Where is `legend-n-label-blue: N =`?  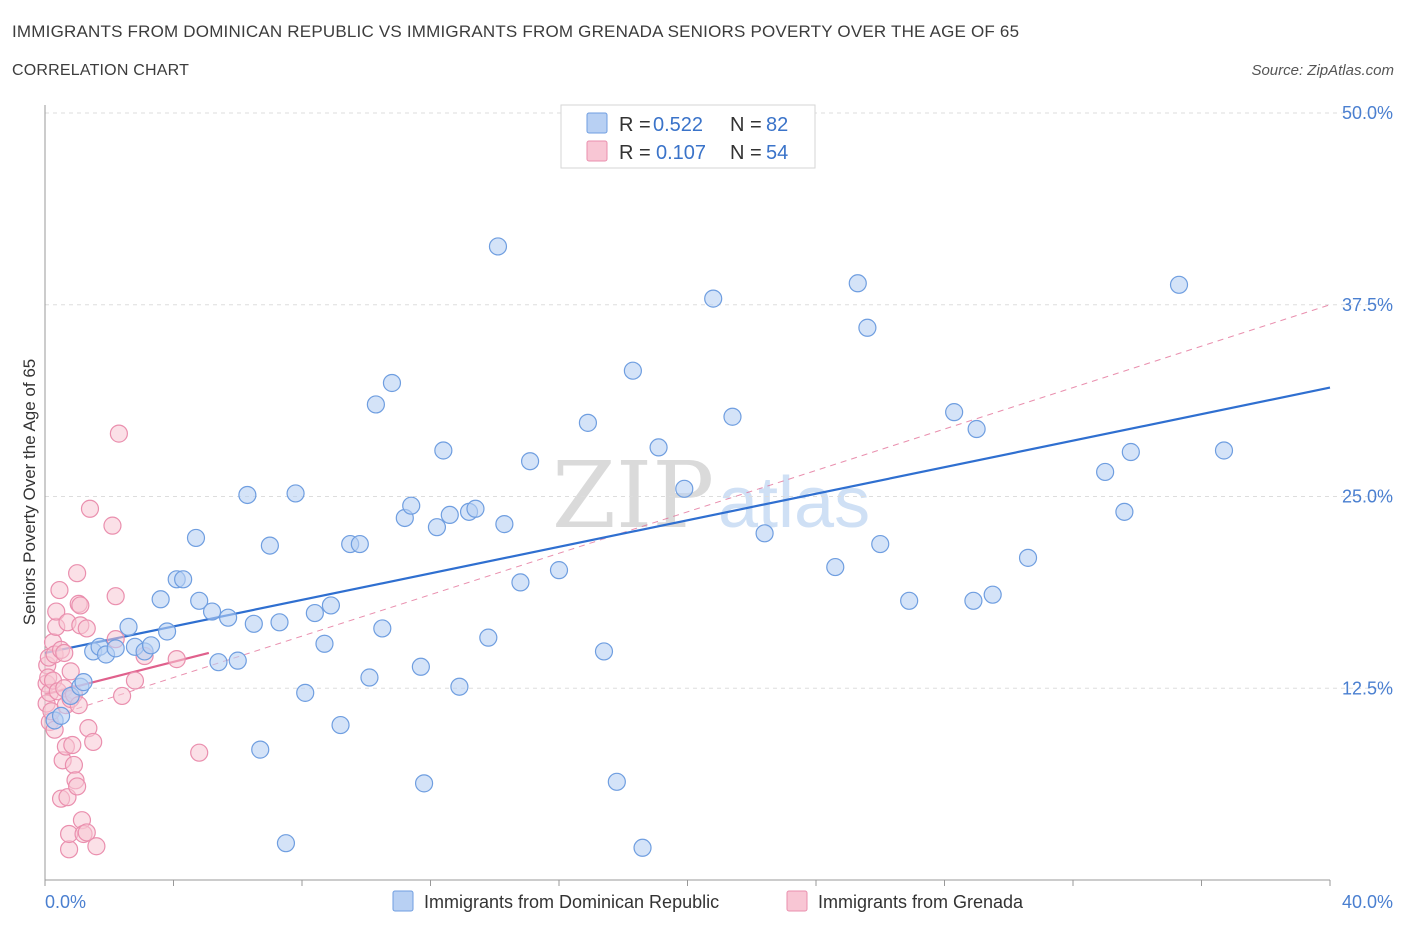
legend-n-label-blue: N = is located at coordinates (746, 125).